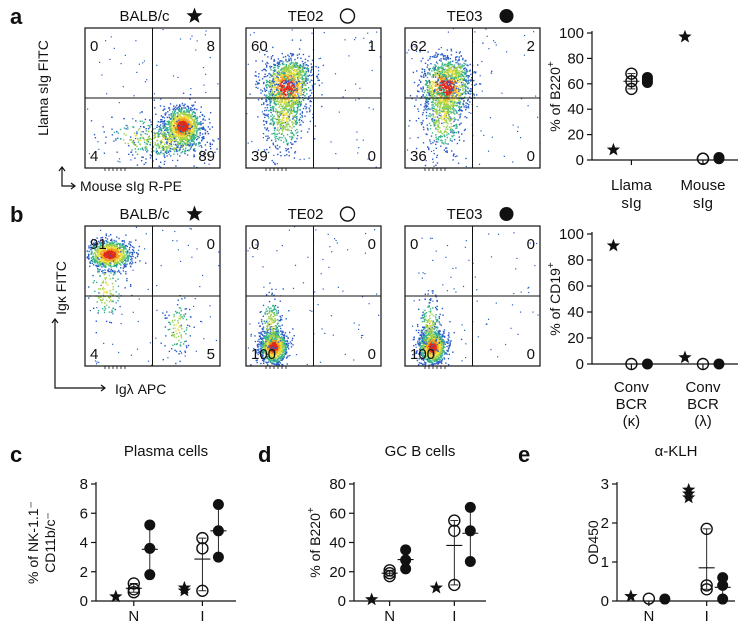 The height and width of the screenshot is (631, 750). I want to click on flow-plot-b-3: TE03 0 0 100 0, so click(472, 287).